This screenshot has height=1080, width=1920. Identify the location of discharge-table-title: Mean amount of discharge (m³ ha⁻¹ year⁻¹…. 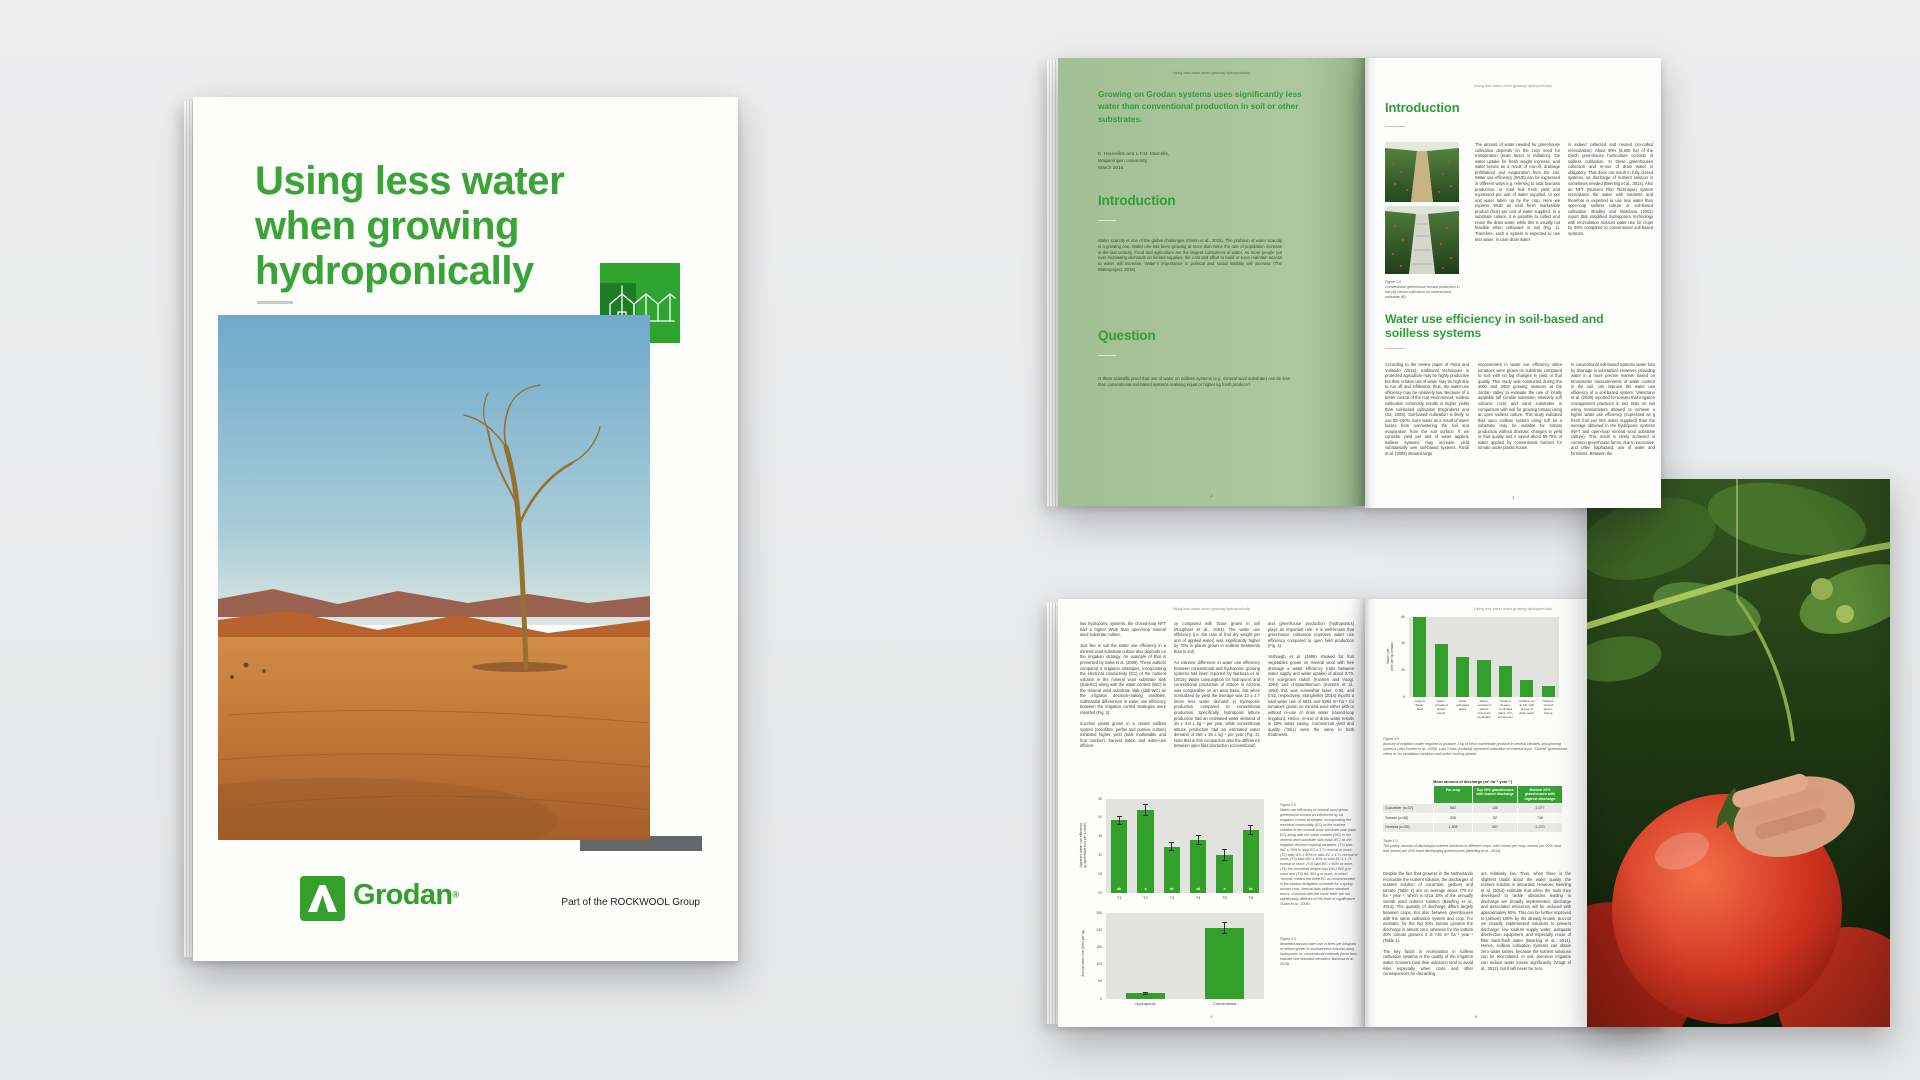
(1472, 781).